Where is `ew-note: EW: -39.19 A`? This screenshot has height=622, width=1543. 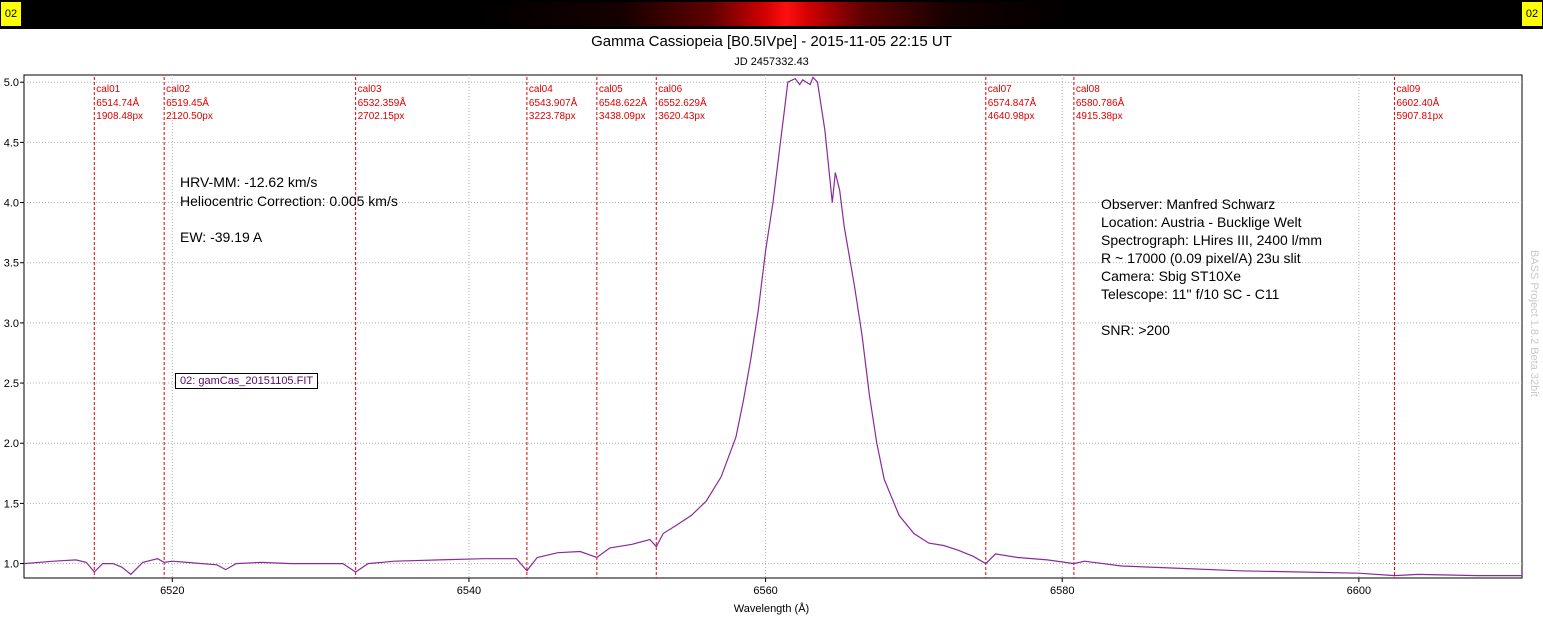
ew-note: EW: -39.19 A is located at coordinates (221, 237).